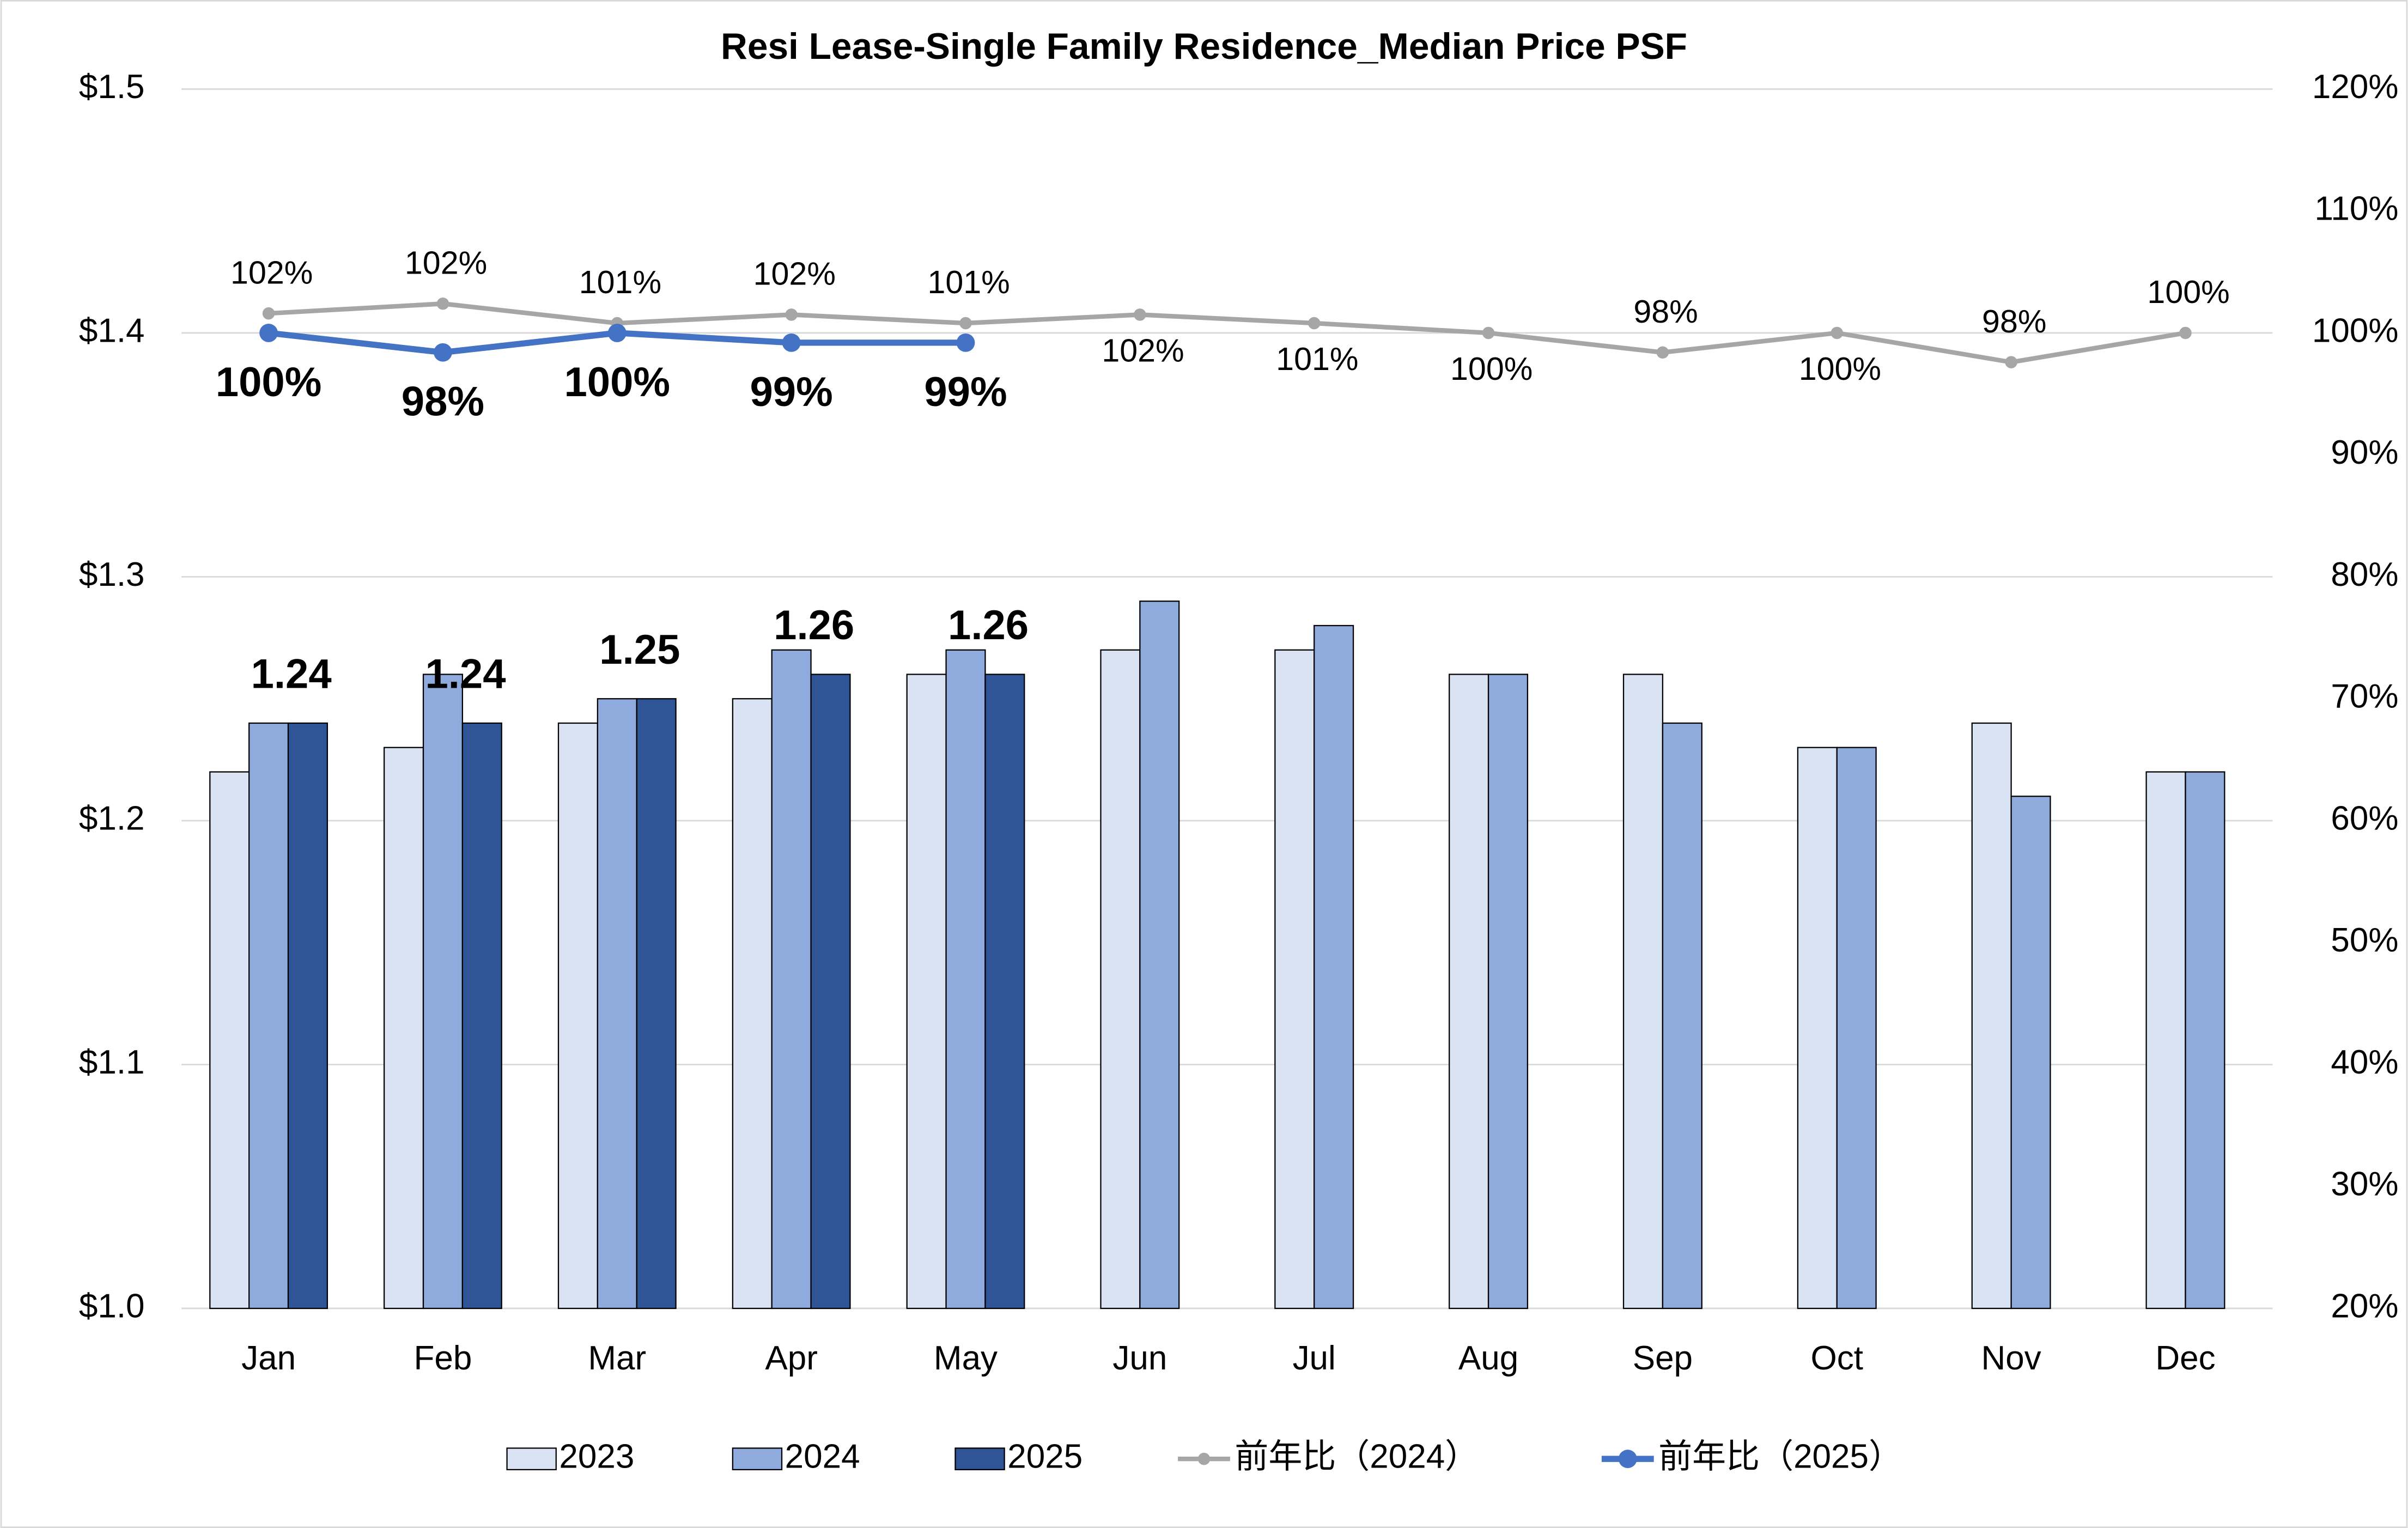 The height and width of the screenshot is (1528, 2408). Describe the element at coordinates (268, 1358) in the screenshot. I see `x-tick-label: Jan` at that location.